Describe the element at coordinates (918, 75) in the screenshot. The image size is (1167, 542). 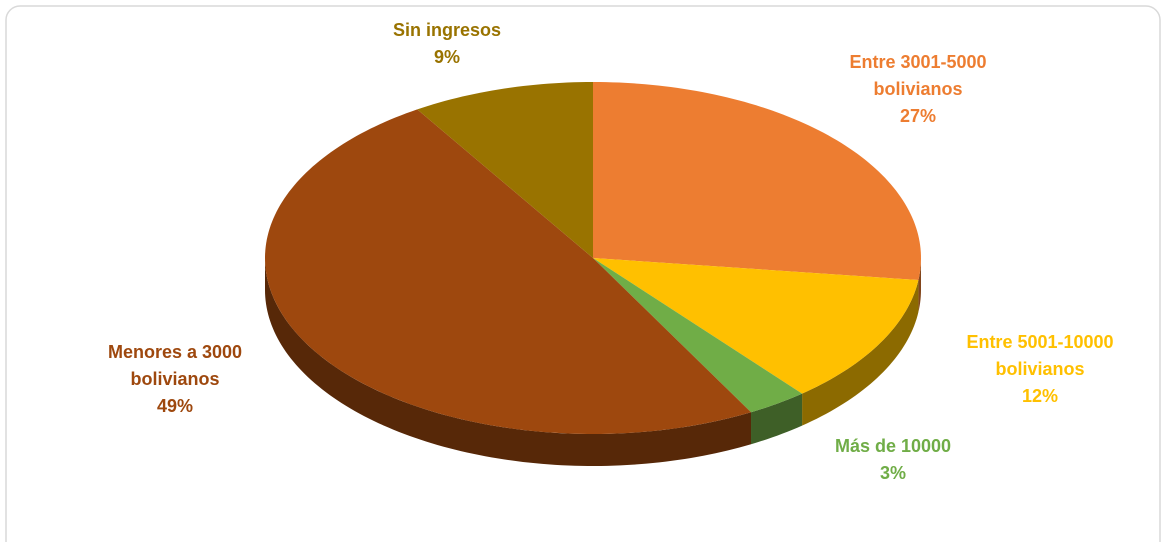
I see `category-label: Entre 3001-5000 bolivianos` at that location.